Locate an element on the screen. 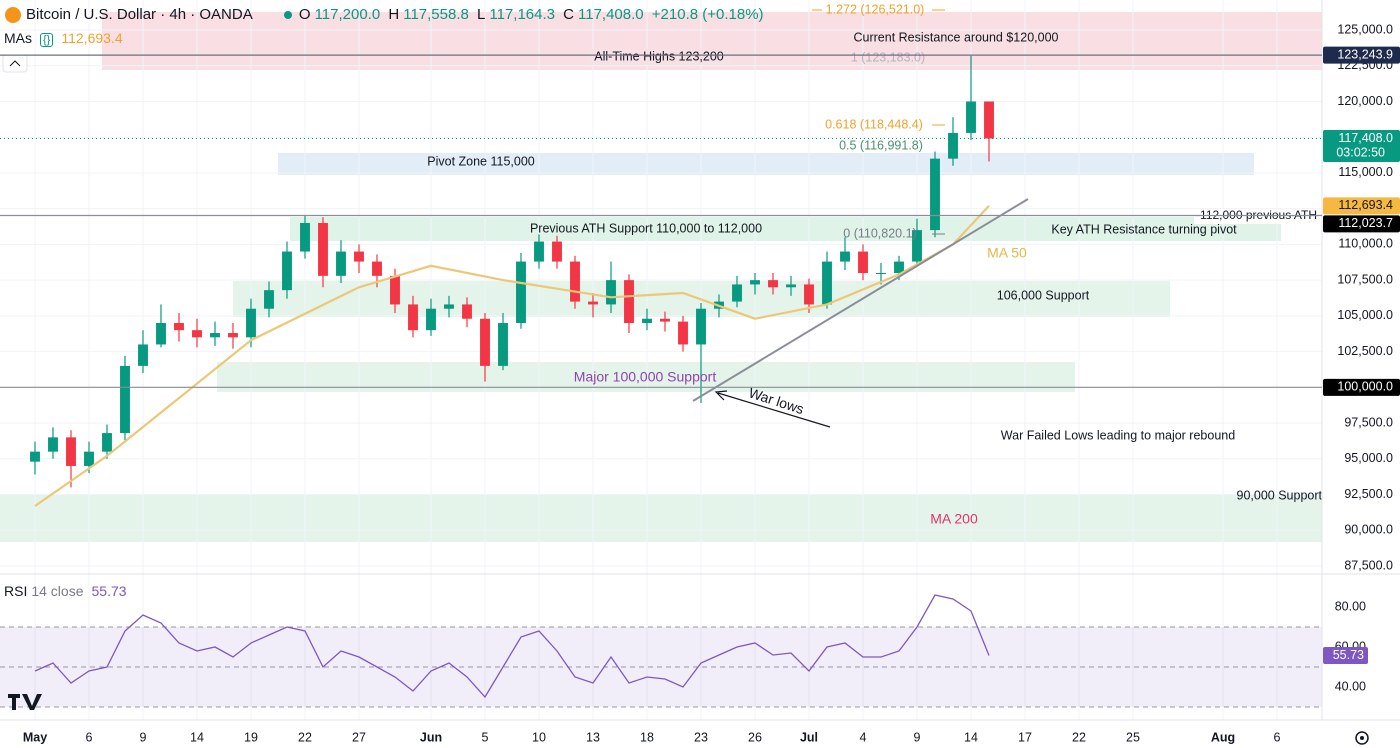 This screenshot has height=748, width=1400. fib-label: 1.272 (126,521.0) is located at coordinates (875, 9).